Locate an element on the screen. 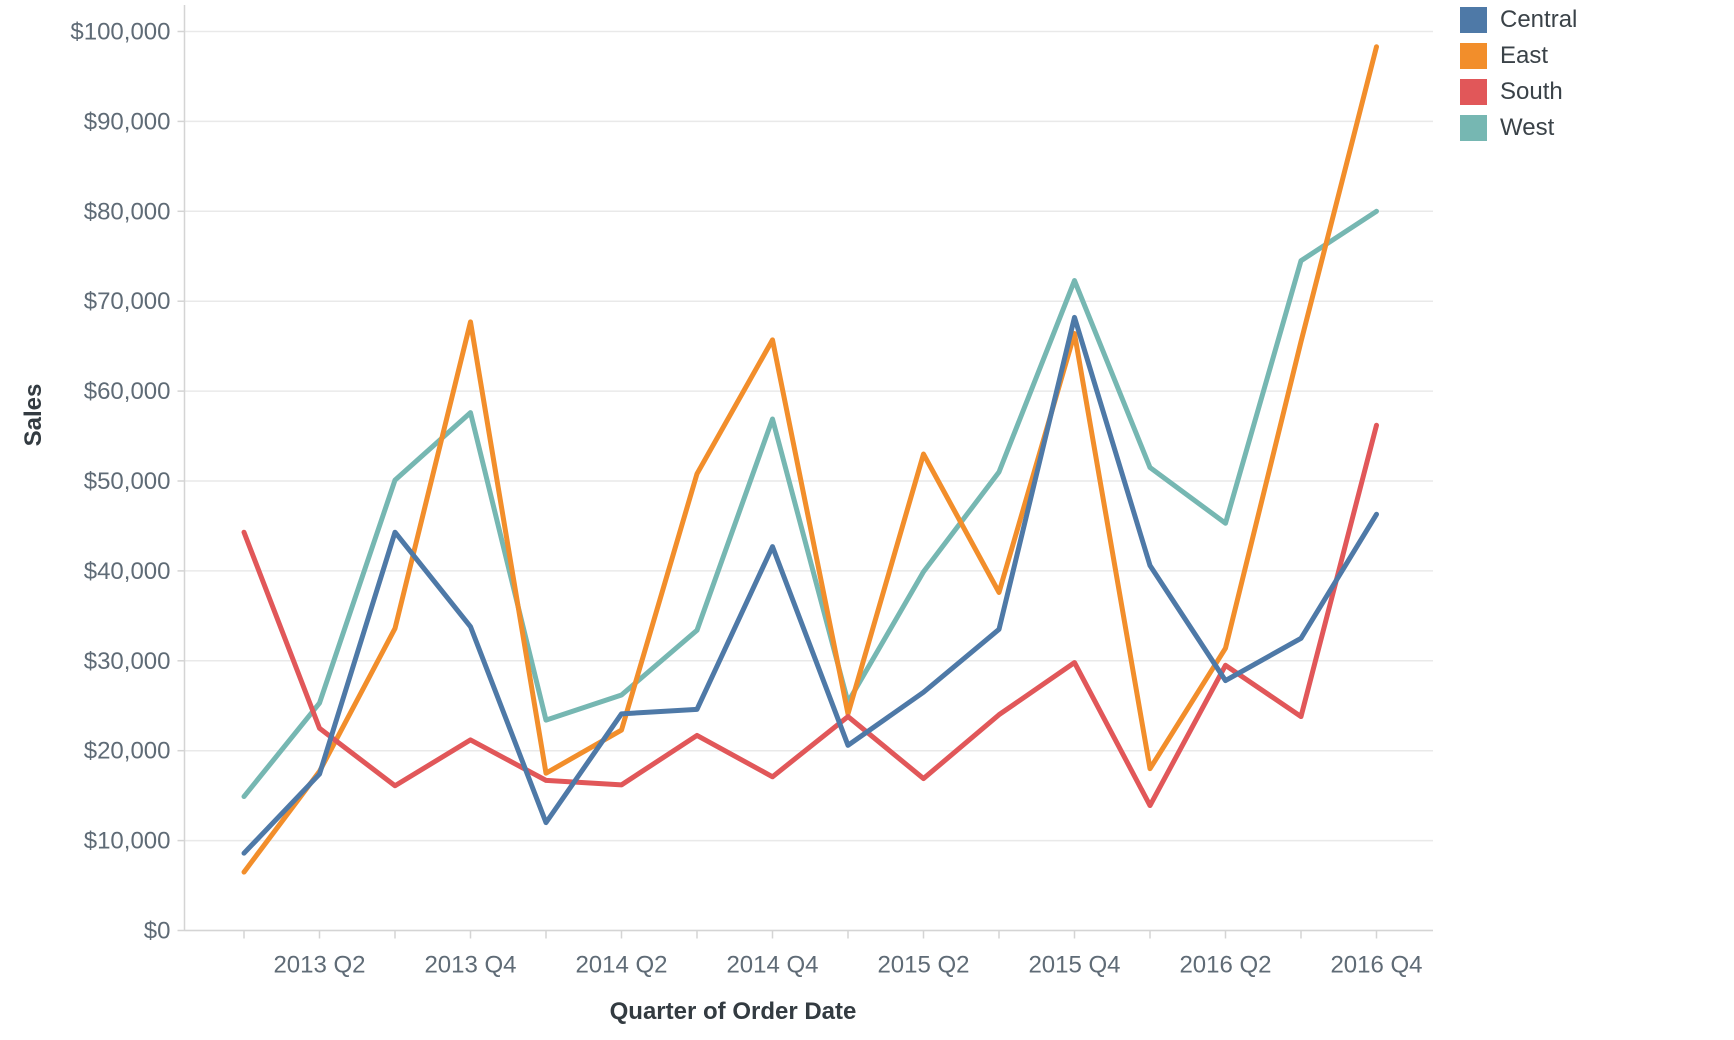  y-tick-label: $20,000 is located at coordinates (127, 751).